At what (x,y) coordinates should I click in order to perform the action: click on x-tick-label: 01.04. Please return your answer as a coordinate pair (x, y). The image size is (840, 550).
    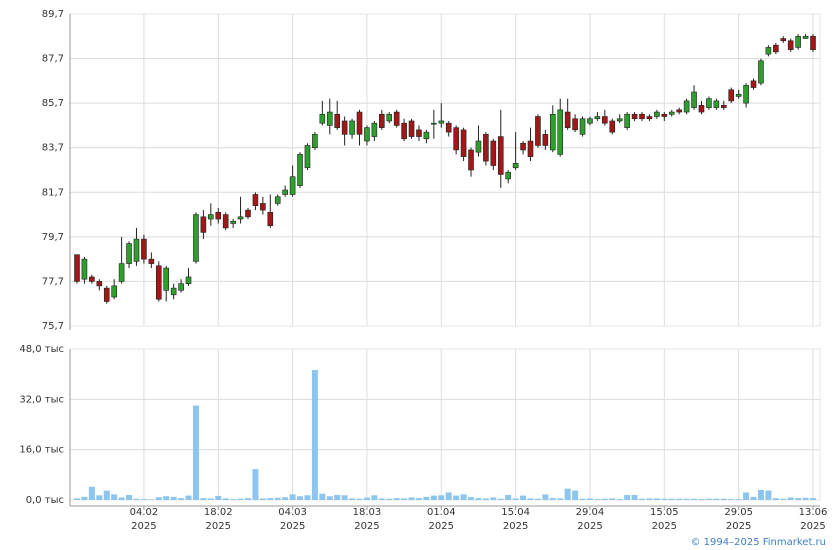
    Looking at the image, I should click on (441, 512).